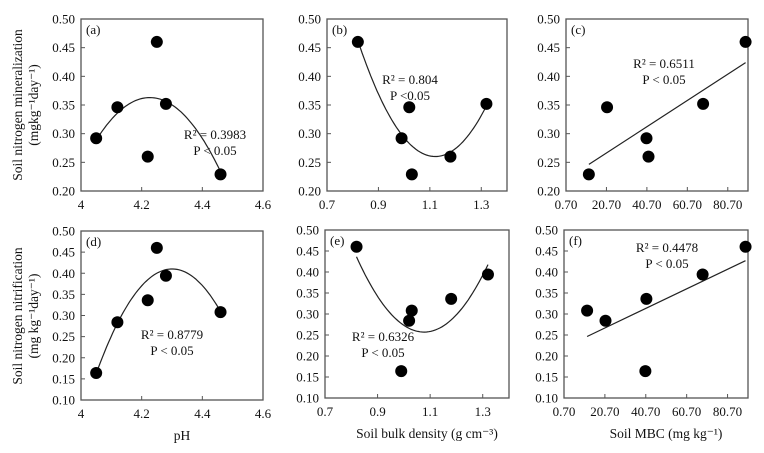  Describe the element at coordinates (309, 133) in the screenshot. I see `panel-b-ytick-label: 0.30` at that location.